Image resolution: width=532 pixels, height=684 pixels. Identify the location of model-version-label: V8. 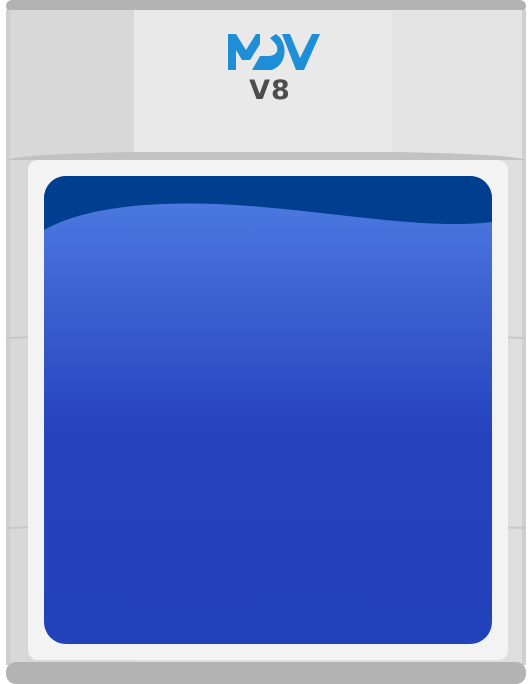
(270, 90).